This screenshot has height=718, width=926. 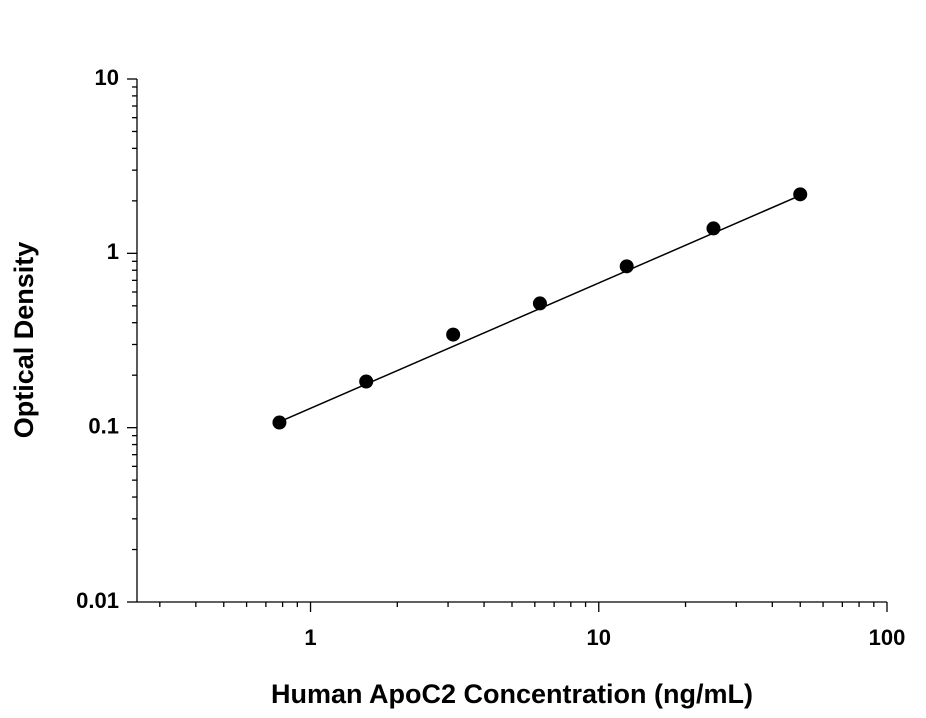 I want to click on x-tick-label: 1, so click(x=310, y=637).